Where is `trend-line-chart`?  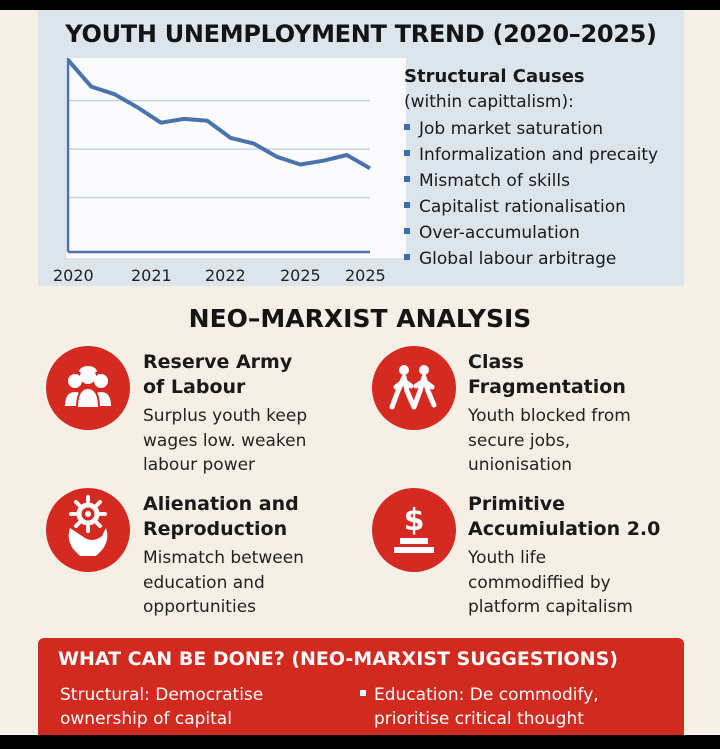 trend-line-chart is located at coordinates (218, 156).